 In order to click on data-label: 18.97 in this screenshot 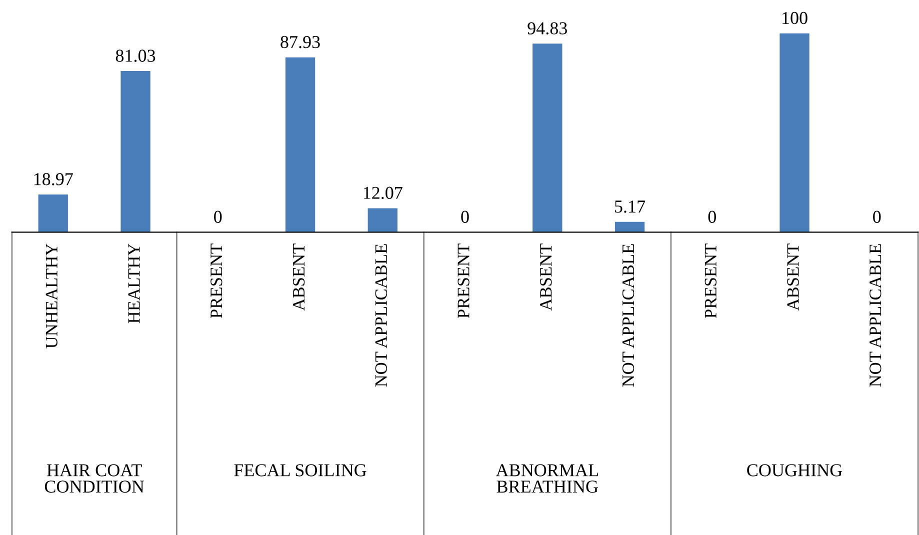, I will do `click(53, 179)`.